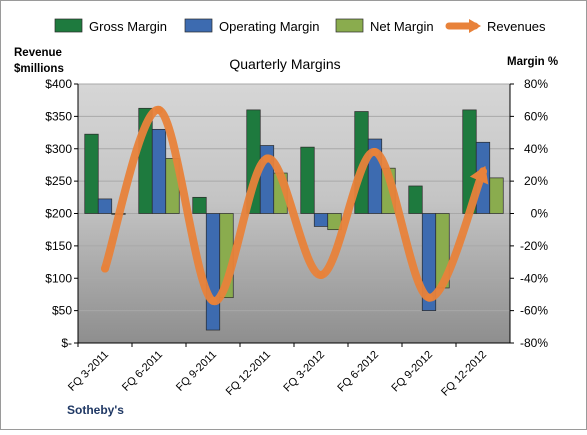 The image size is (587, 435). I want to click on legend-label: Net Margin, so click(402, 26).